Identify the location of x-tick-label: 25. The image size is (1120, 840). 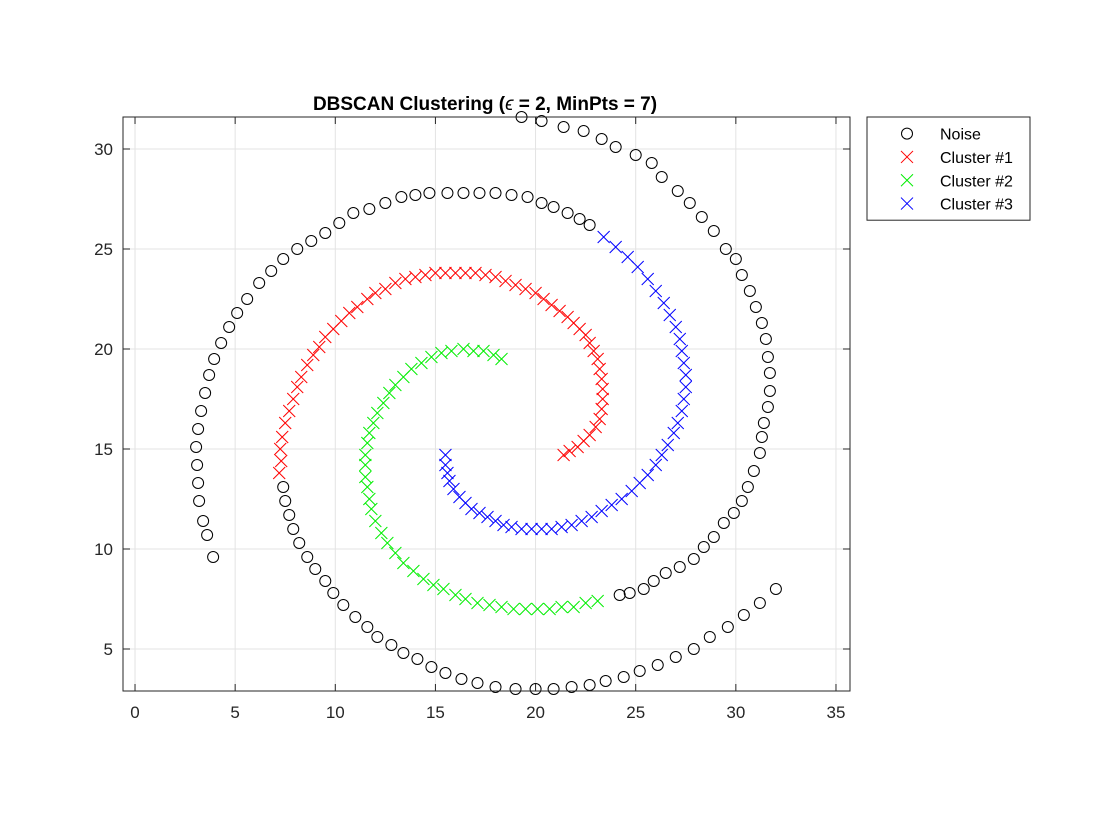
(635, 712).